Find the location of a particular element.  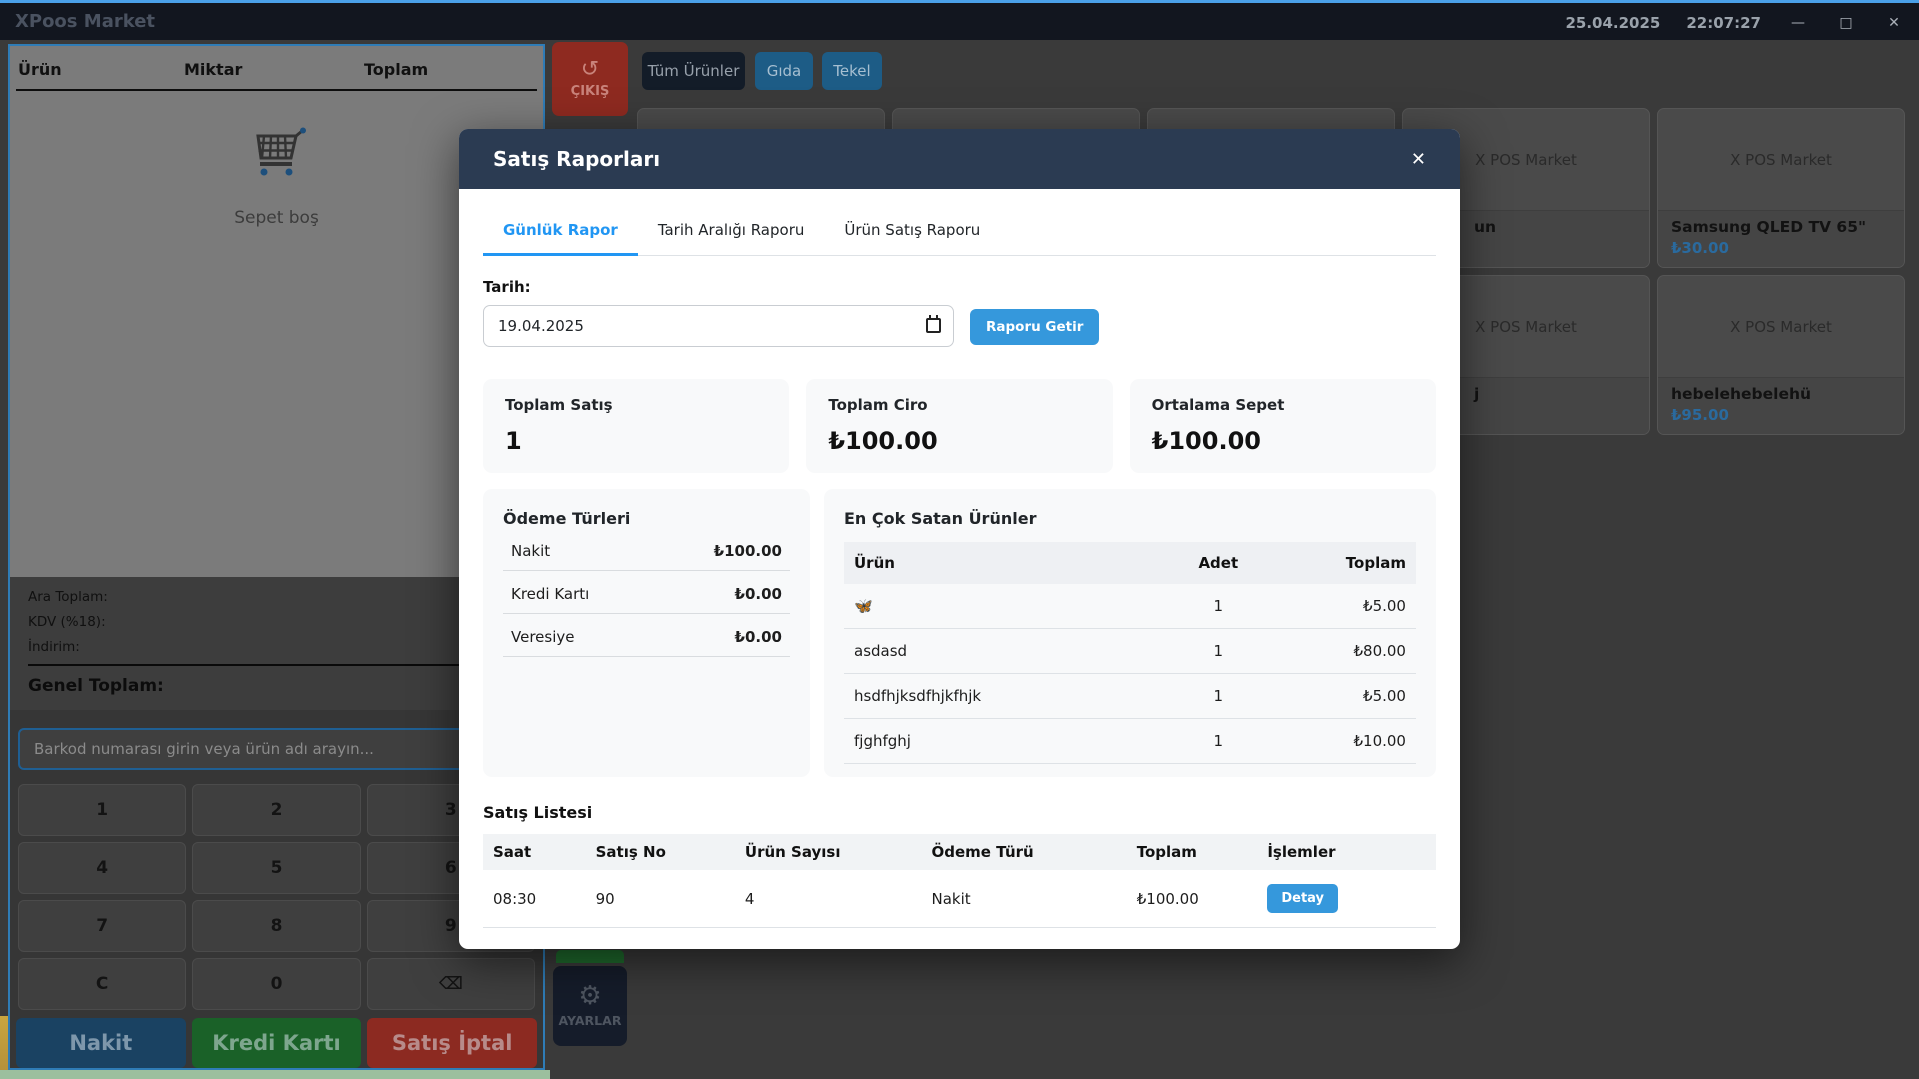

subtotal-label: Ara Toplam: is located at coordinates (68, 597).